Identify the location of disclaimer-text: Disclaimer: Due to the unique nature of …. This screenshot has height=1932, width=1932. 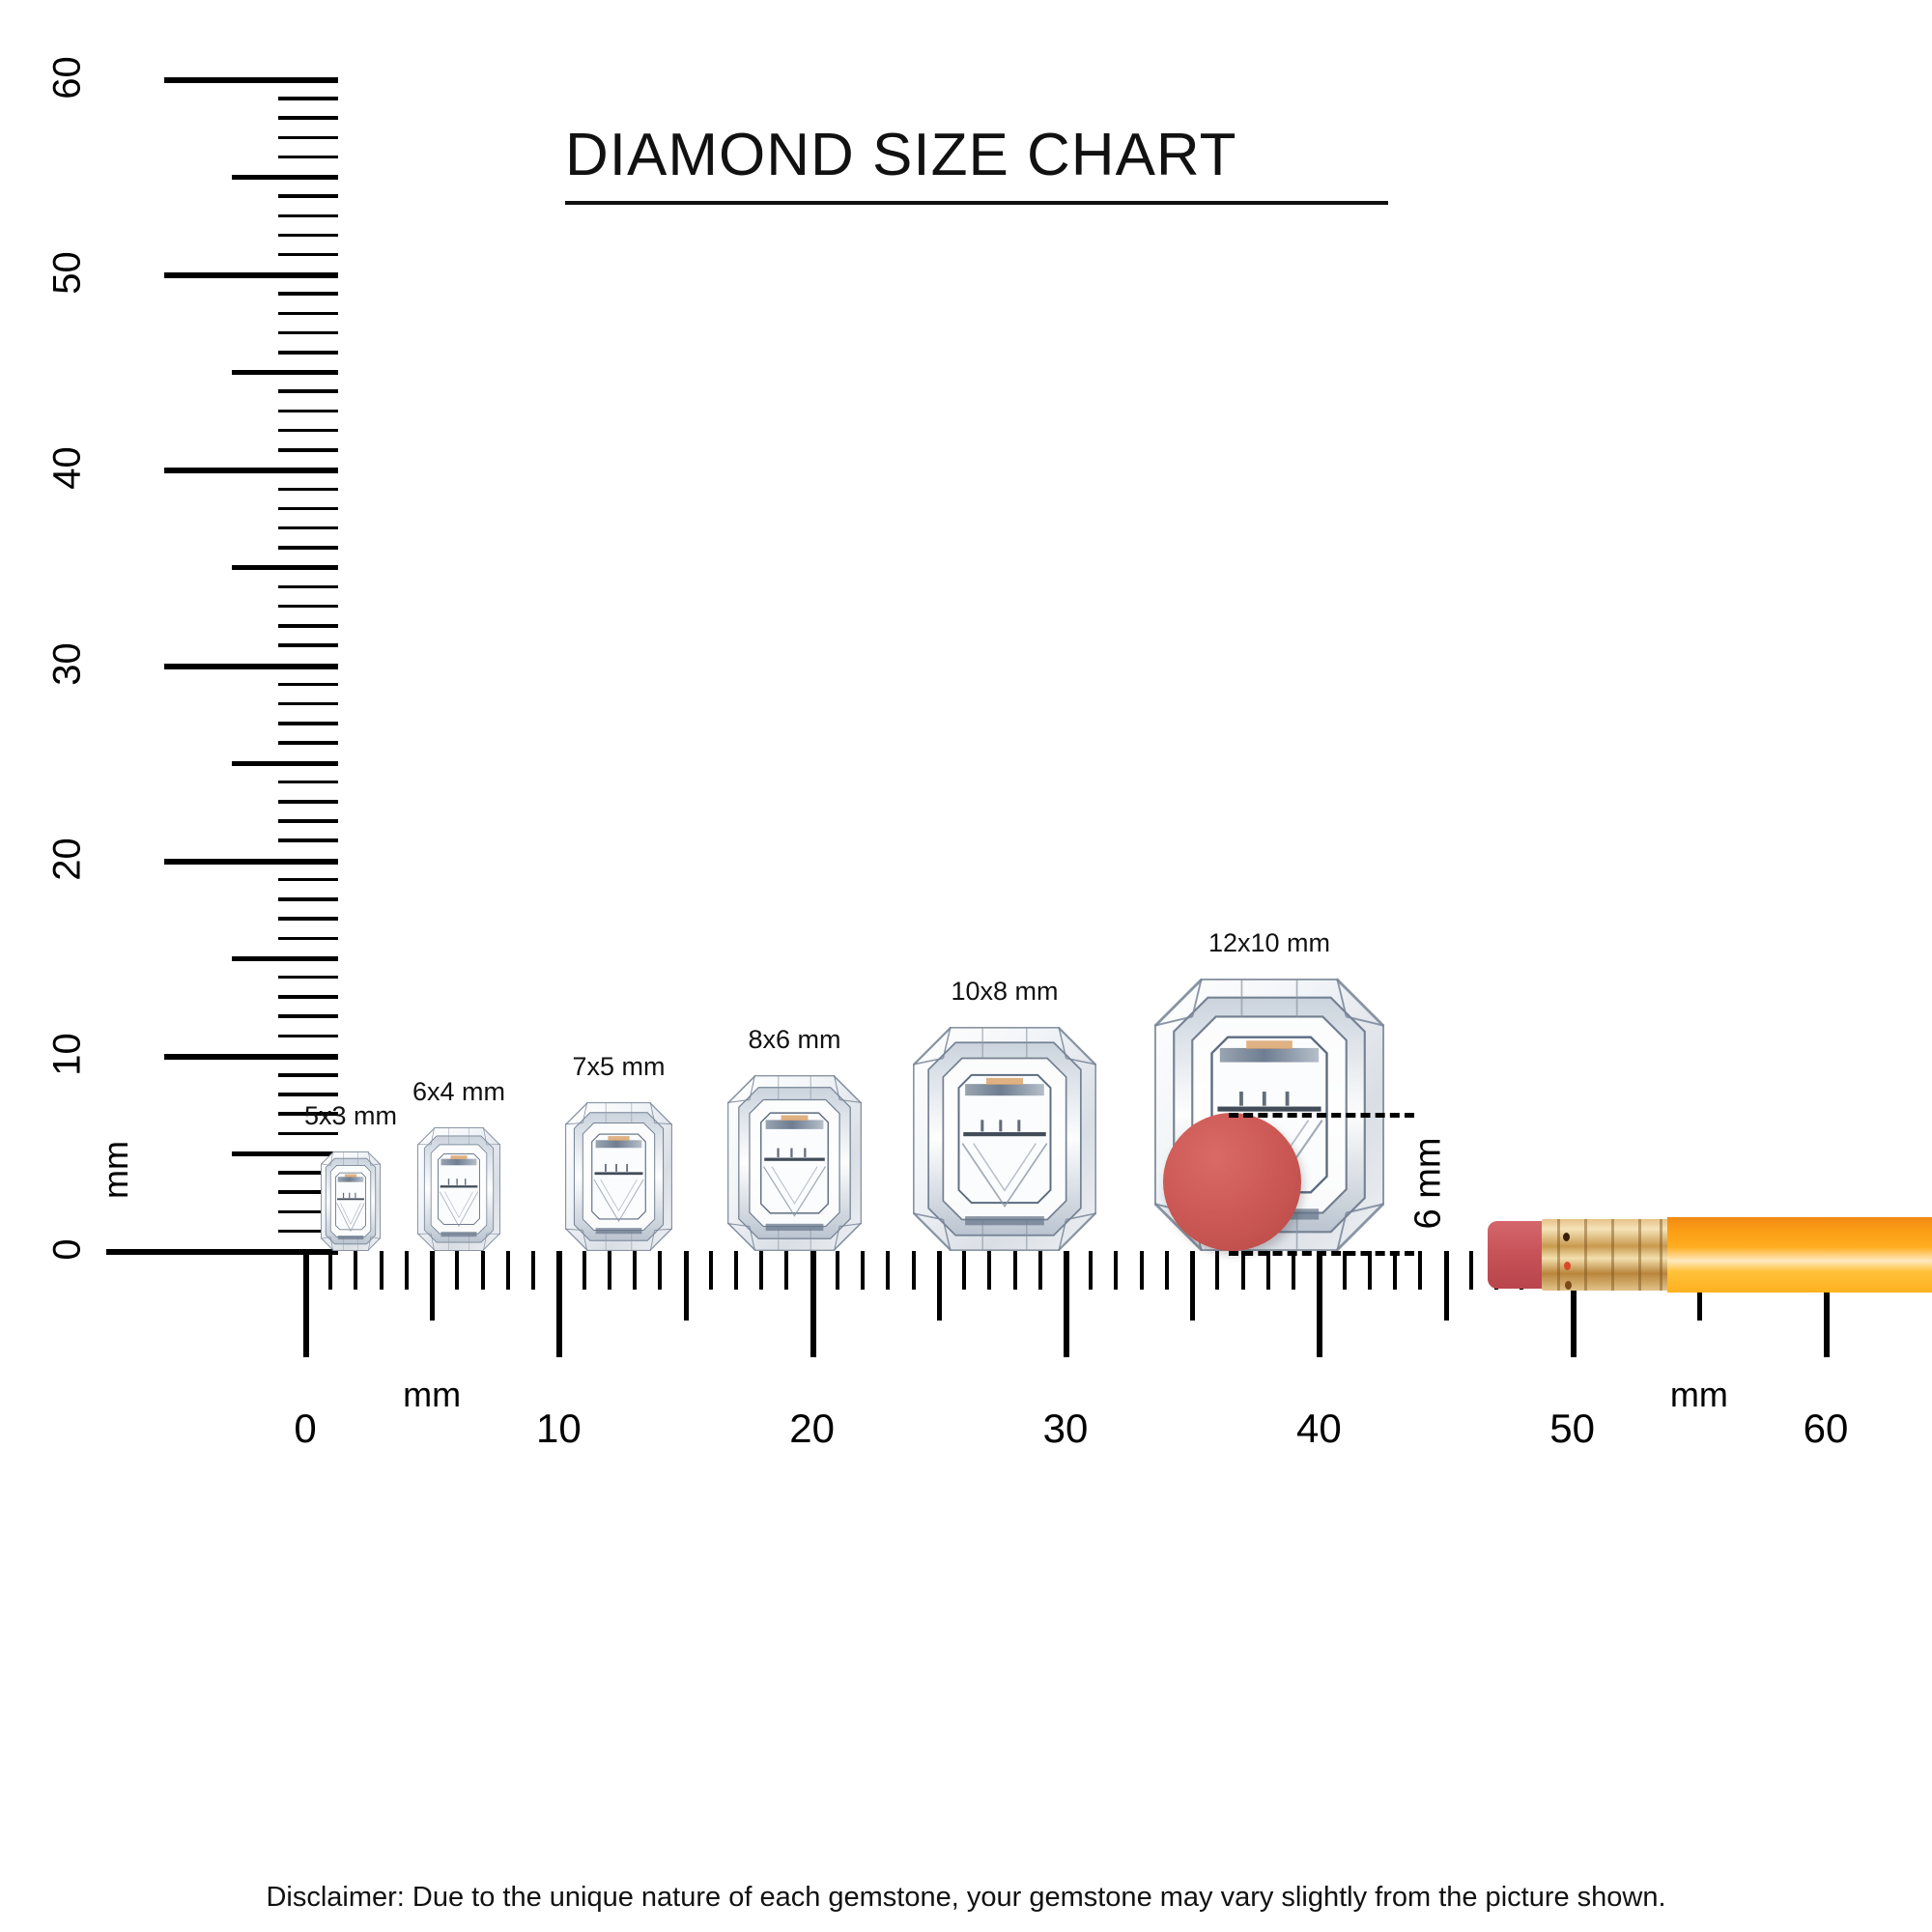
(966, 1897).